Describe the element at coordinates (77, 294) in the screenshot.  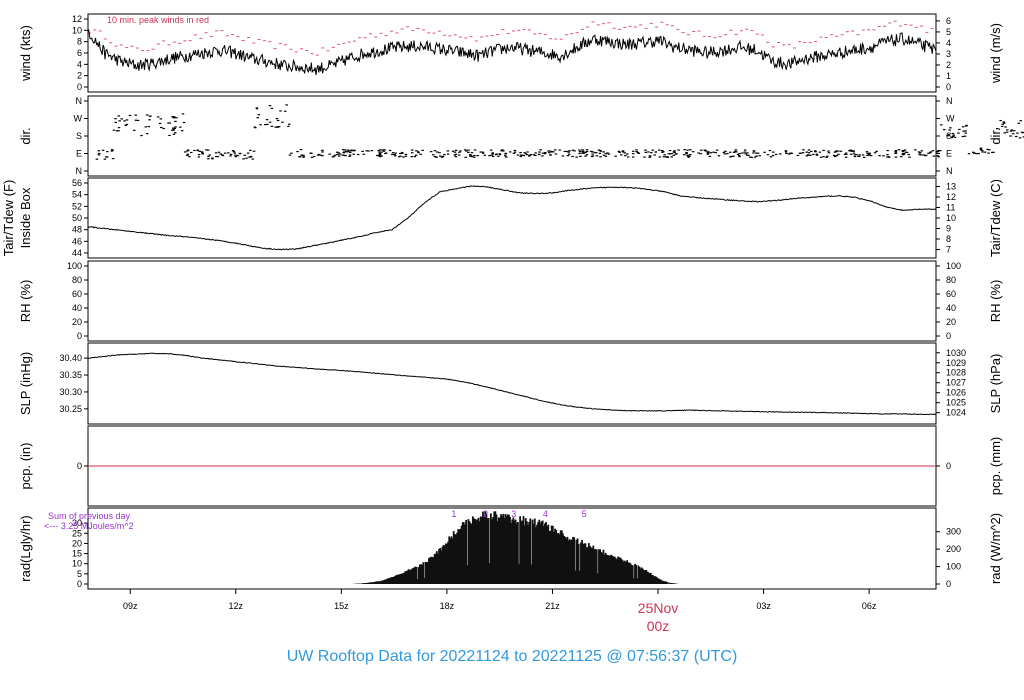
I see `y-tick-label-left: 60` at that location.